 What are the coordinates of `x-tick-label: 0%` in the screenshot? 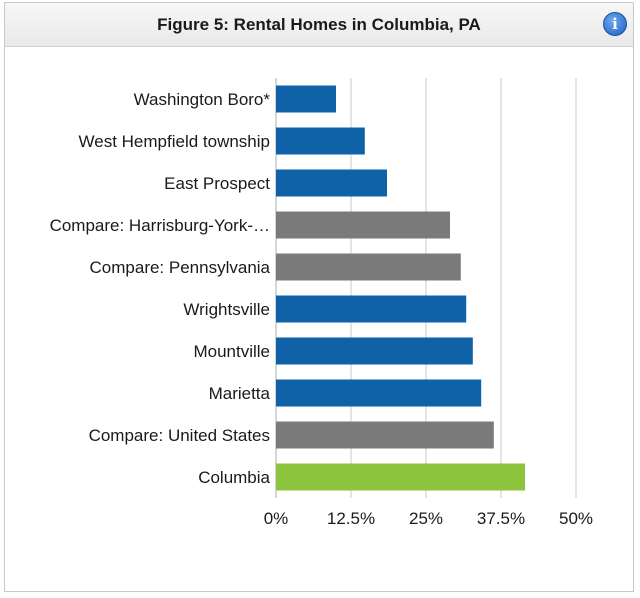 It's located at (276, 518).